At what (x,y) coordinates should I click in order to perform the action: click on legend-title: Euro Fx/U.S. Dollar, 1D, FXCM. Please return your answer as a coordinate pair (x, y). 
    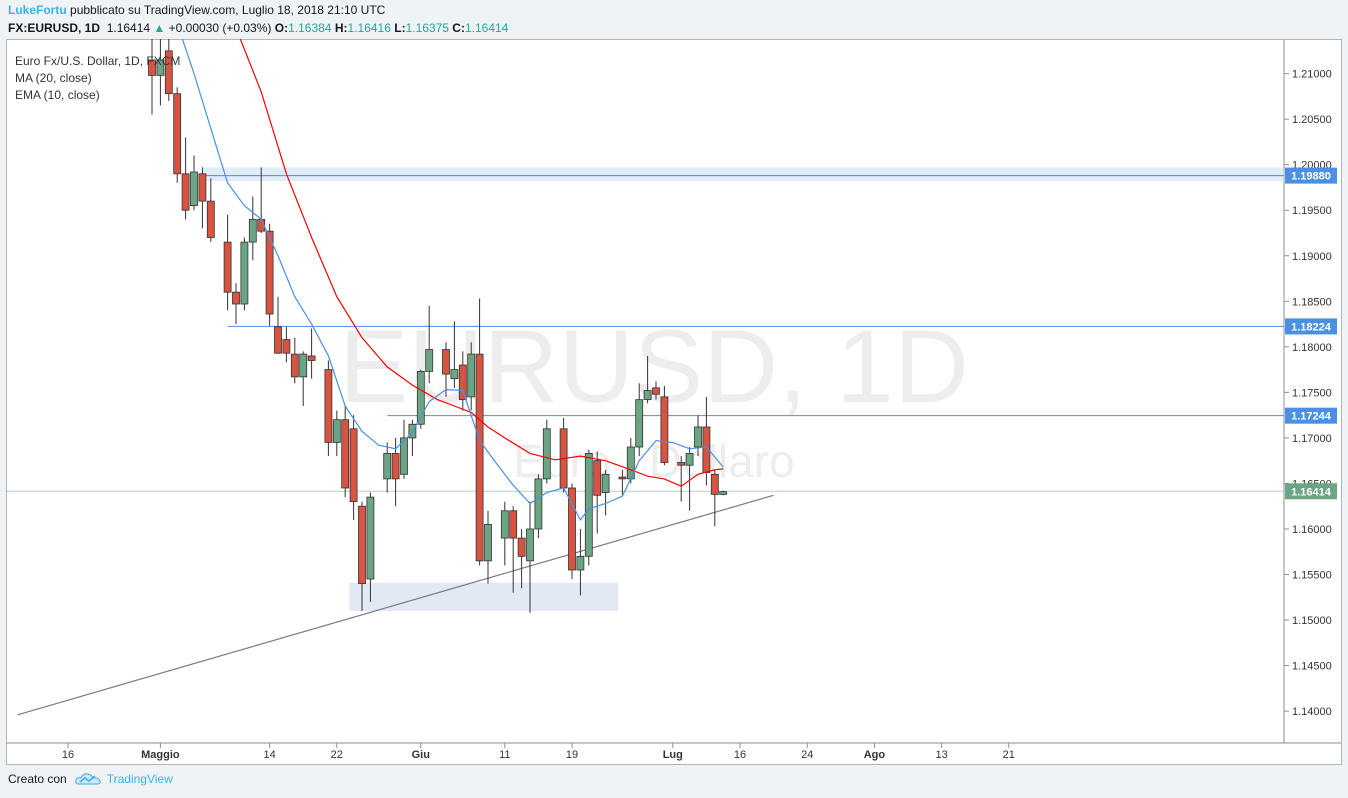
    Looking at the image, I should click on (97, 61).